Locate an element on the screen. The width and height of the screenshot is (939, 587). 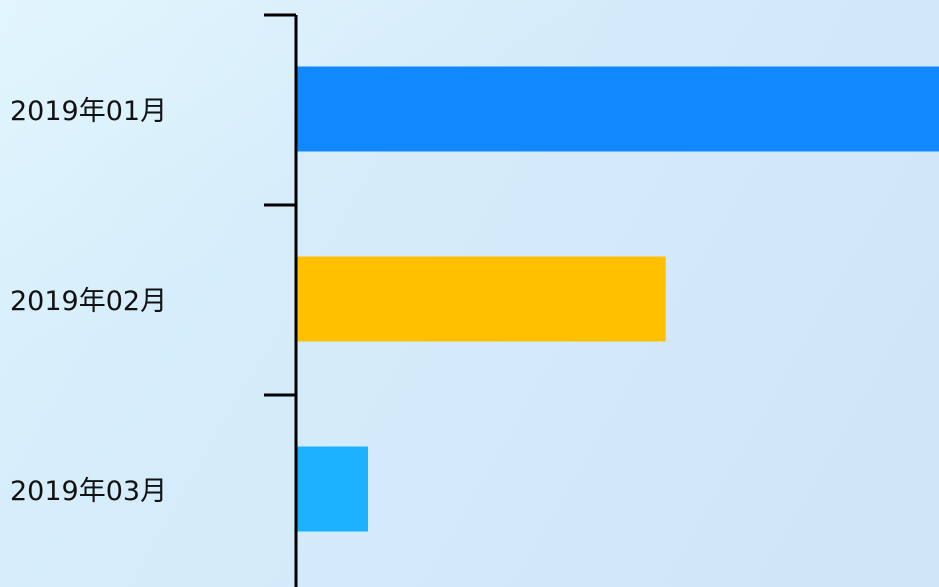
category-label: 2019年03月 is located at coordinates (88, 491).